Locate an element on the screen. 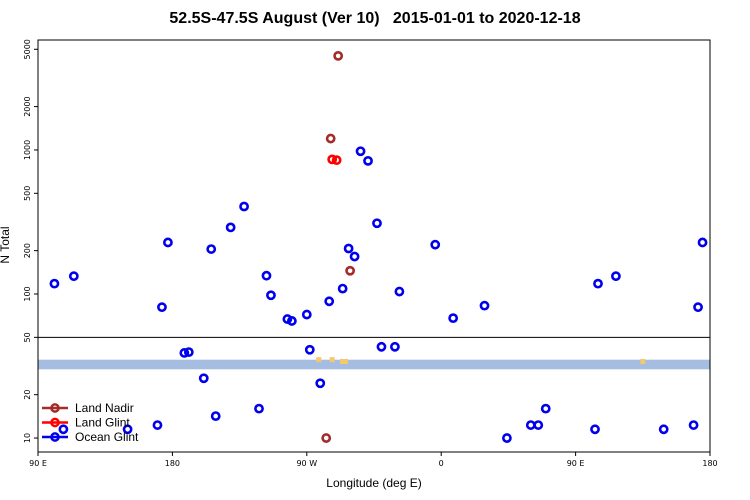 This screenshot has width=750, height=500. x-tick-label: 90 W is located at coordinates (306, 463).